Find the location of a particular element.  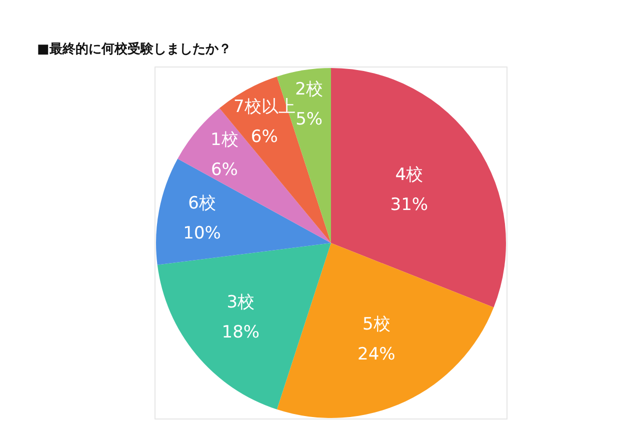

chart-title: ■最終的に何校受験しましたか？ is located at coordinates (134, 49).